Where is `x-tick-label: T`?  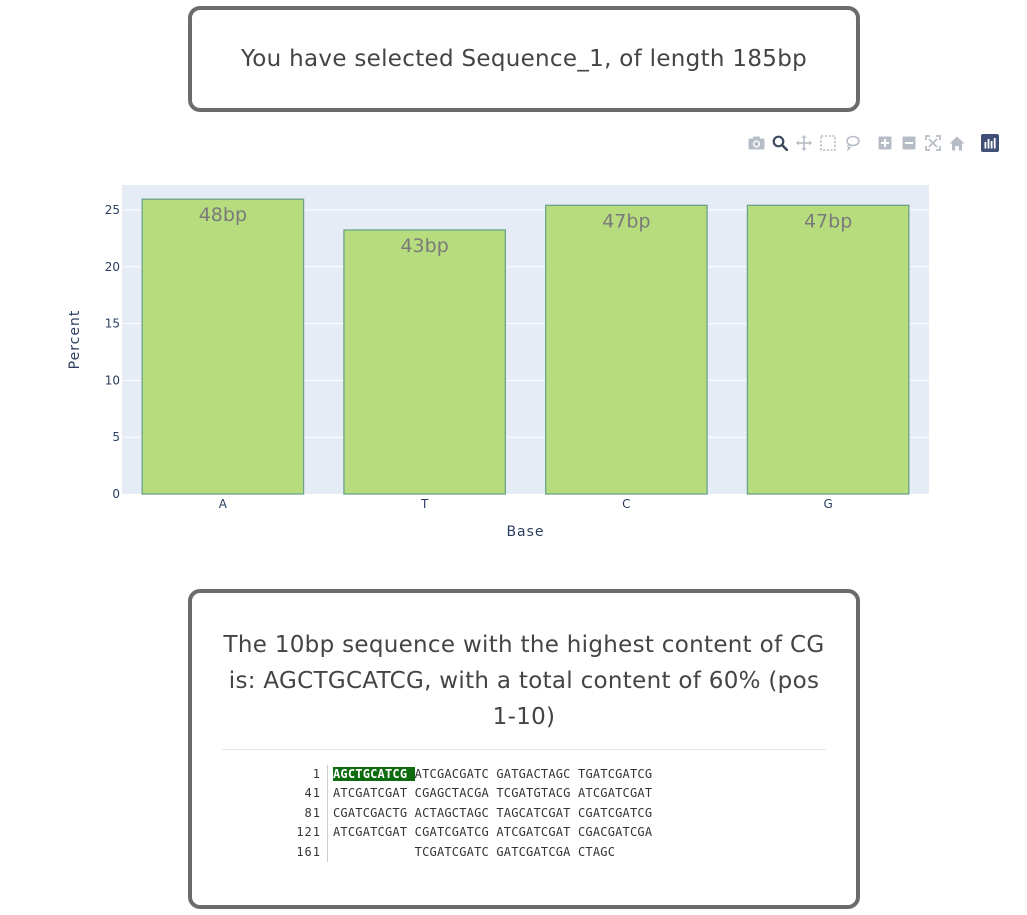 x-tick-label: T is located at coordinates (424, 504).